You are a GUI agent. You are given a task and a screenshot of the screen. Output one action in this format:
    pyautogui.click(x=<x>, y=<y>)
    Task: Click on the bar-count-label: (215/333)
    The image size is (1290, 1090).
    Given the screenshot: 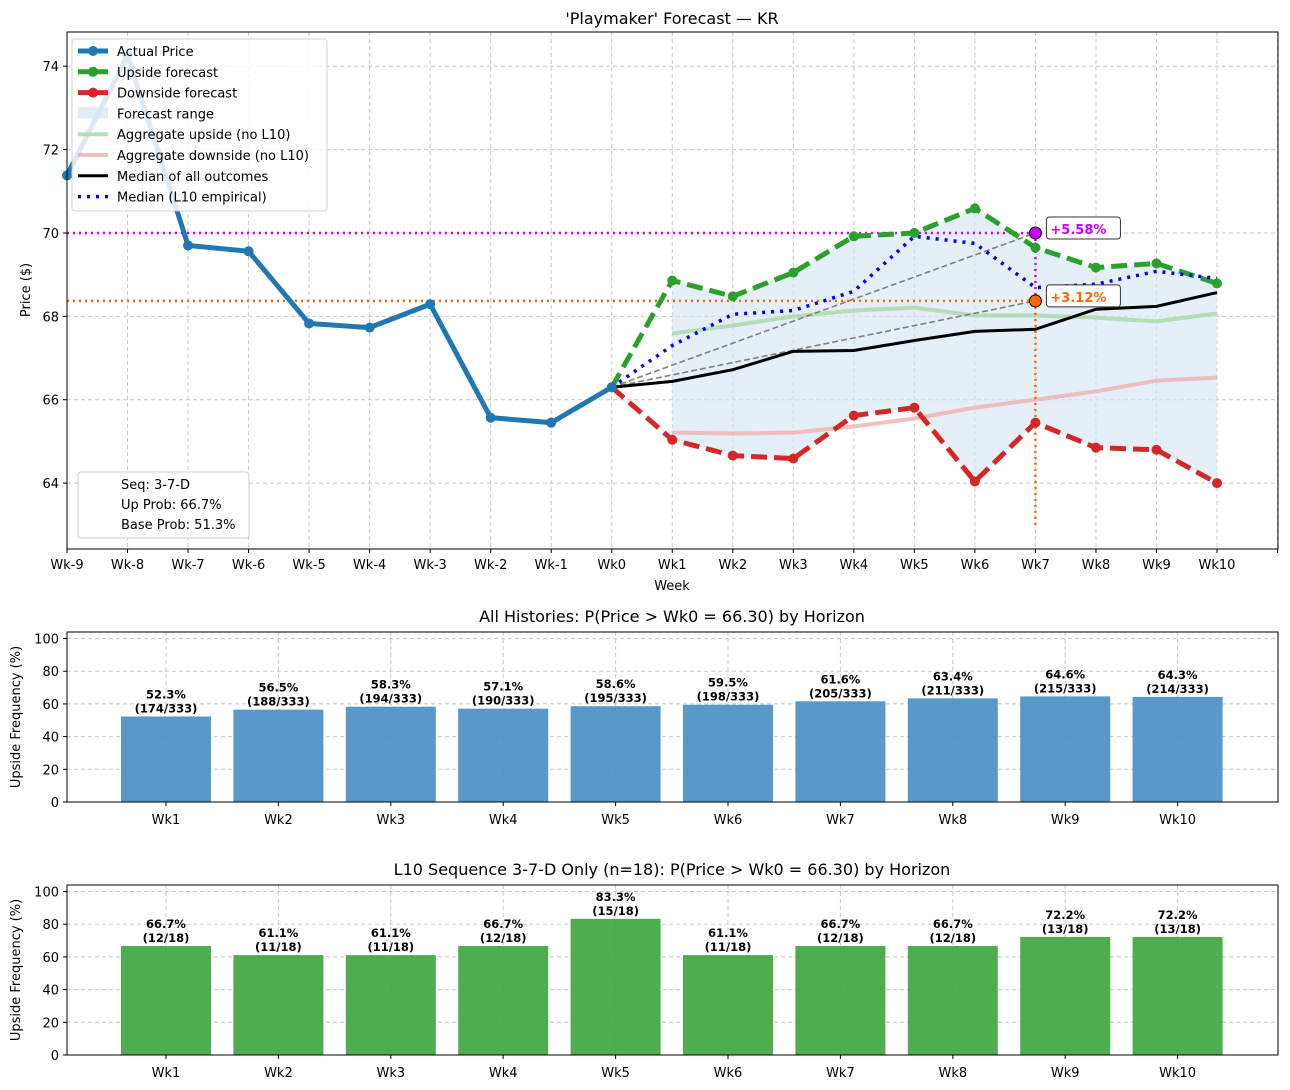 What is the action you would take?
    pyautogui.click(x=1065, y=688)
    